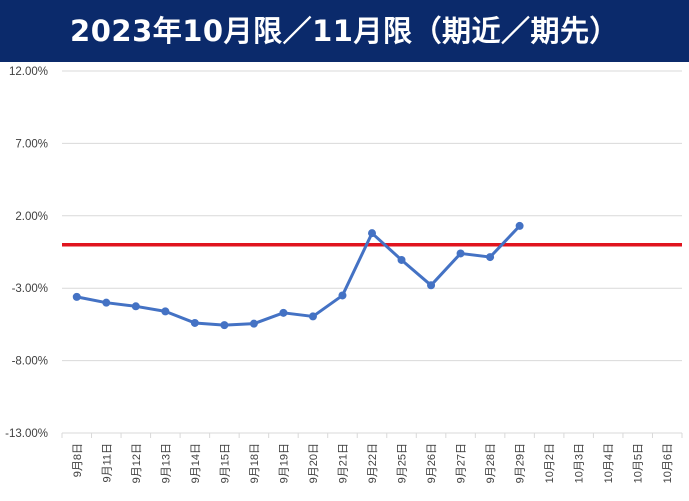 The width and height of the screenshot is (689, 501). What do you see at coordinates (30, 289) in the screenshot?
I see `y-tick-label: -3.00%` at bounding box center [30, 289].